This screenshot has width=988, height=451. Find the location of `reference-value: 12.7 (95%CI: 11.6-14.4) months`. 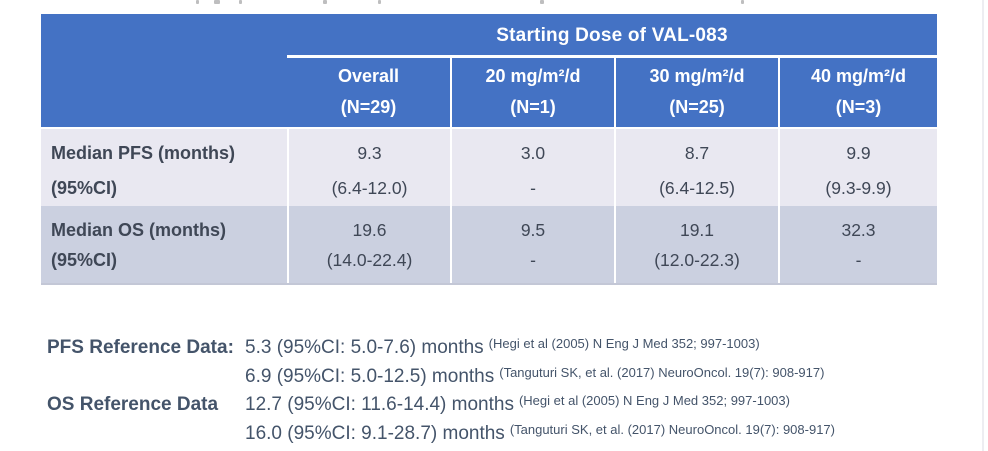

reference-value: 12.7 (95%CI: 11.6-14.4) months is located at coordinates (379, 404).